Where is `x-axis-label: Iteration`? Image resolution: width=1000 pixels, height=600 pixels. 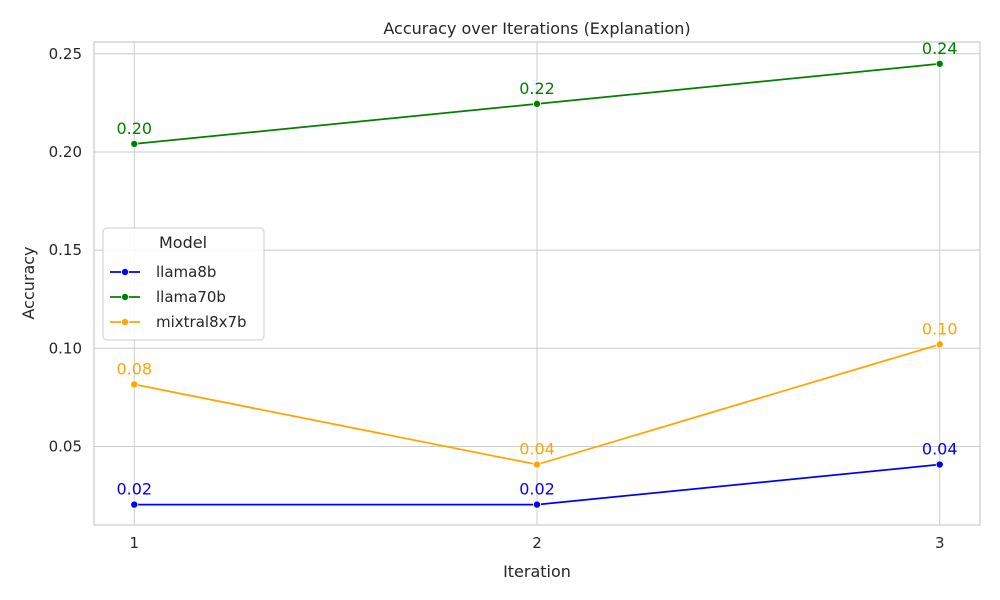 x-axis-label: Iteration is located at coordinates (537, 571).